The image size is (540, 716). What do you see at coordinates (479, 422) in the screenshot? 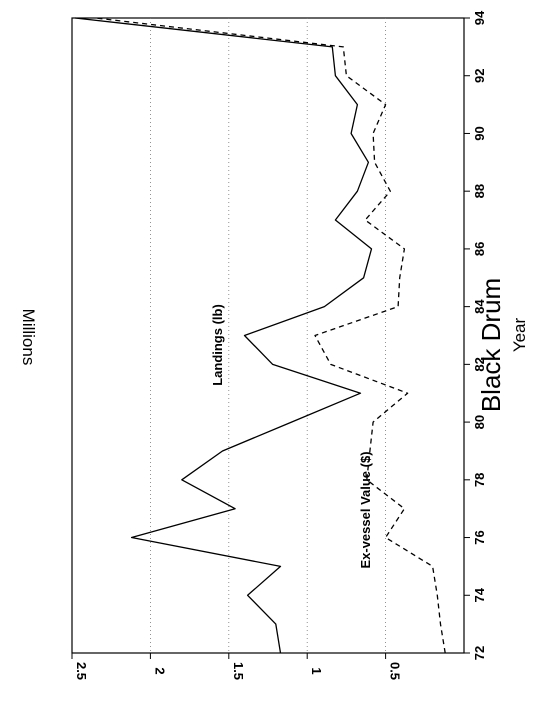
I see `x-tick-label: 80` at bounding box center [479, 422].